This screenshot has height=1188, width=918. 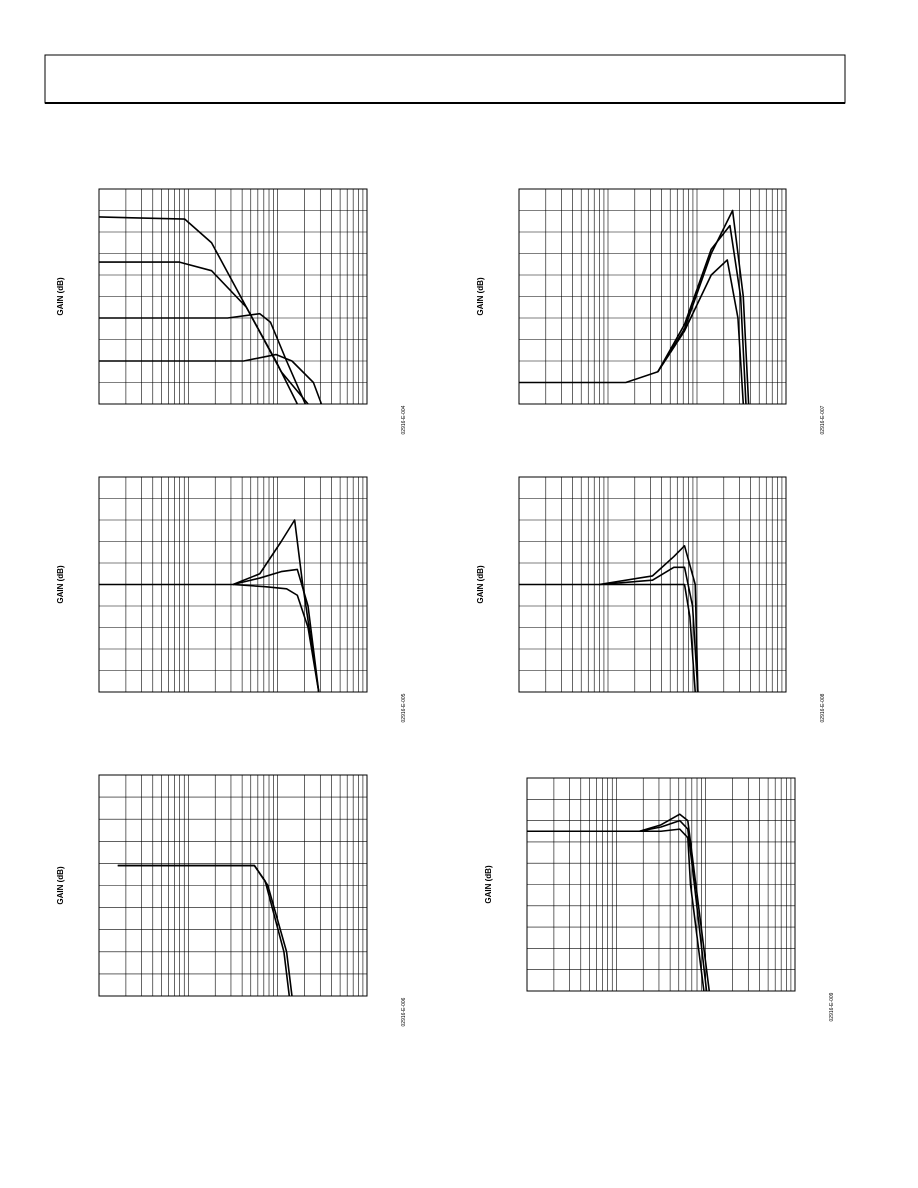 What do you see at coordinates (404, 707) in the screenshot?
I see `figure-id: 02916-E-005` at bounding box center [404, 707].